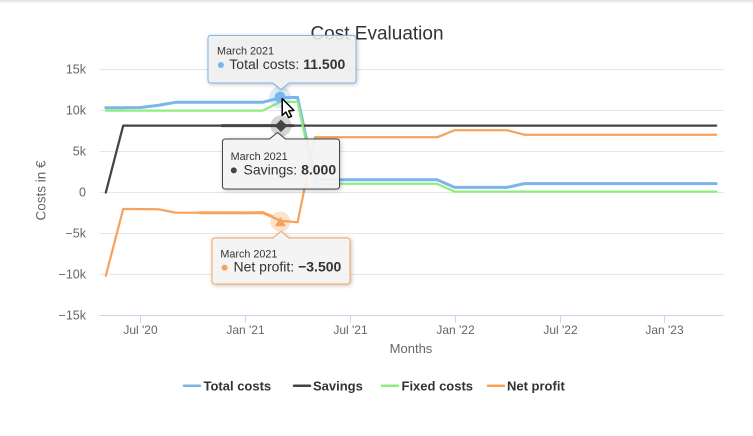 The image size is (753, 436). I want to click on svg-text: Jul '20, so click(140, 330).